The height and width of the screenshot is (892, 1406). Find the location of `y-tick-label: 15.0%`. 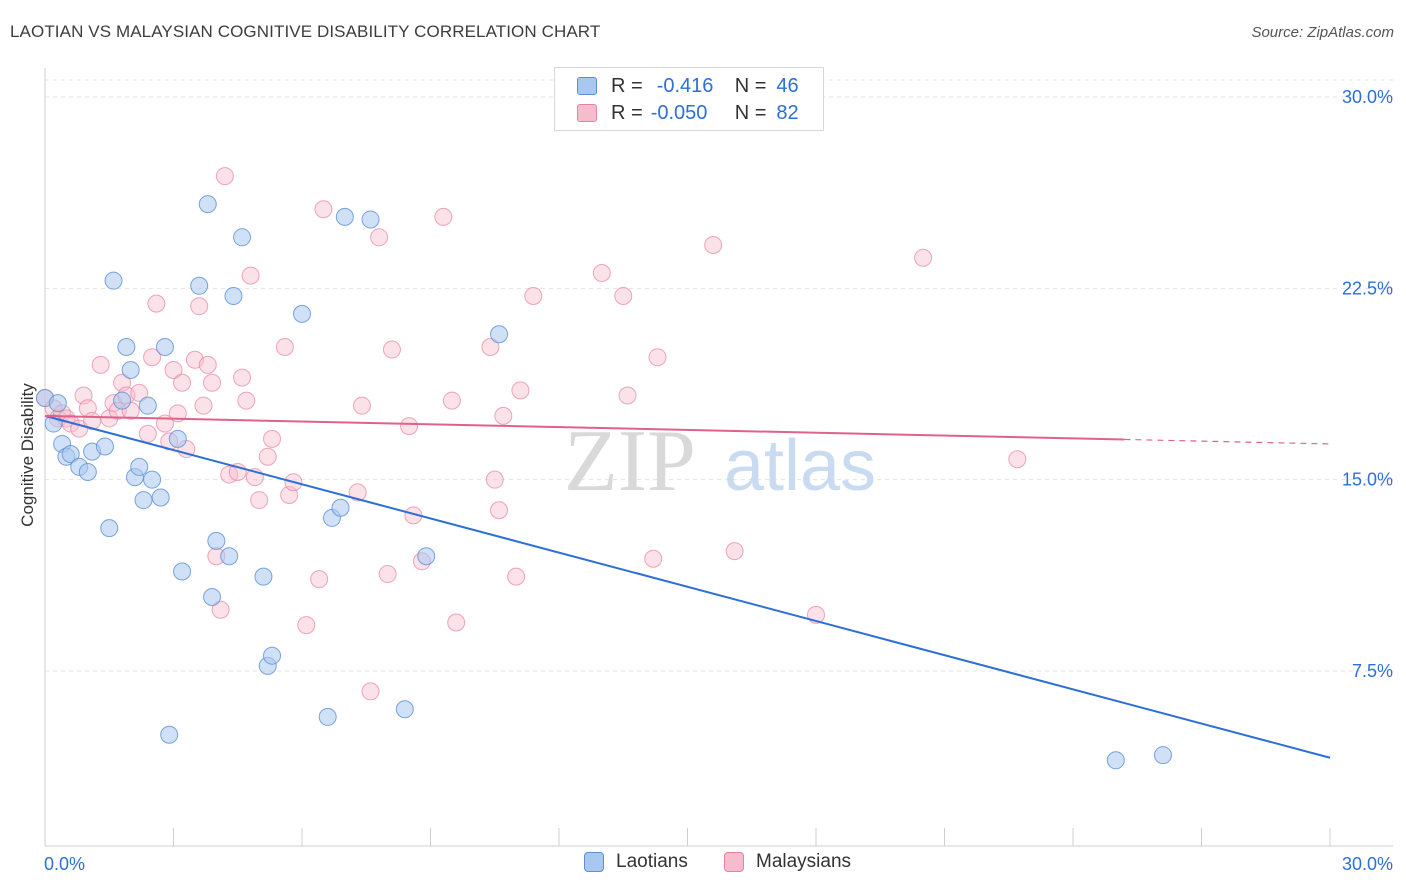

y-tick-label: 15.0% is located at coordinates (1367, 480).